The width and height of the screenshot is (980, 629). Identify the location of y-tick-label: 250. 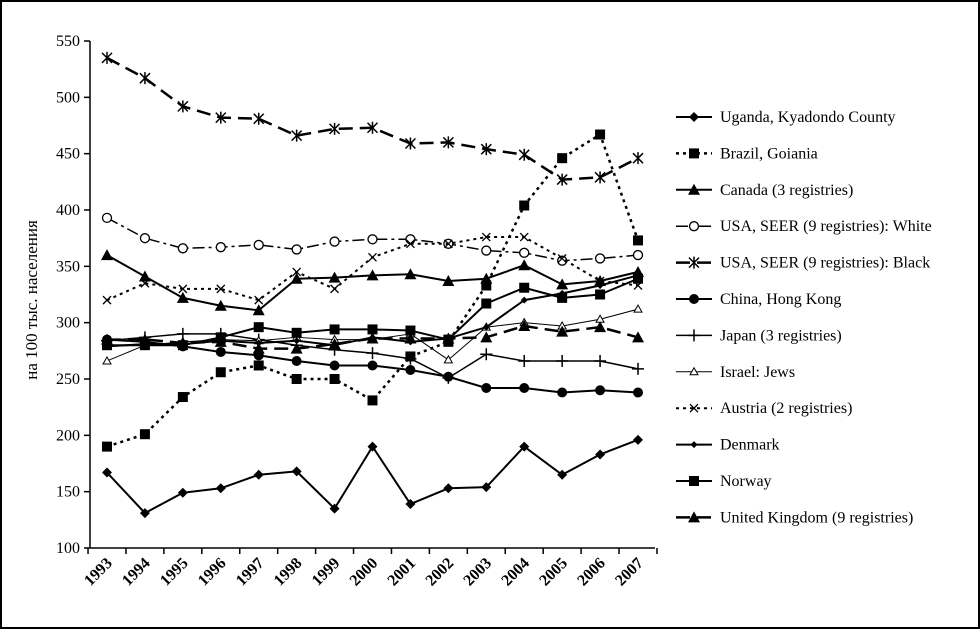
(68, 379).